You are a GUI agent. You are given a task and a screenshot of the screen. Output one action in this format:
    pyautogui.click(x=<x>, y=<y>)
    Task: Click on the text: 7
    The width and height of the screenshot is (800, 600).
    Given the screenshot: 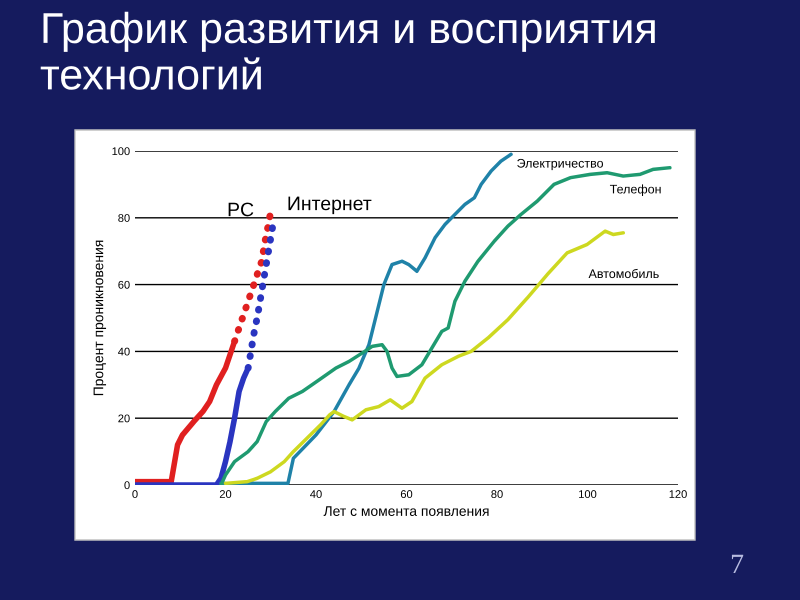 What is the action you would take?
    pyautogui.click(x=738, y=563)
    